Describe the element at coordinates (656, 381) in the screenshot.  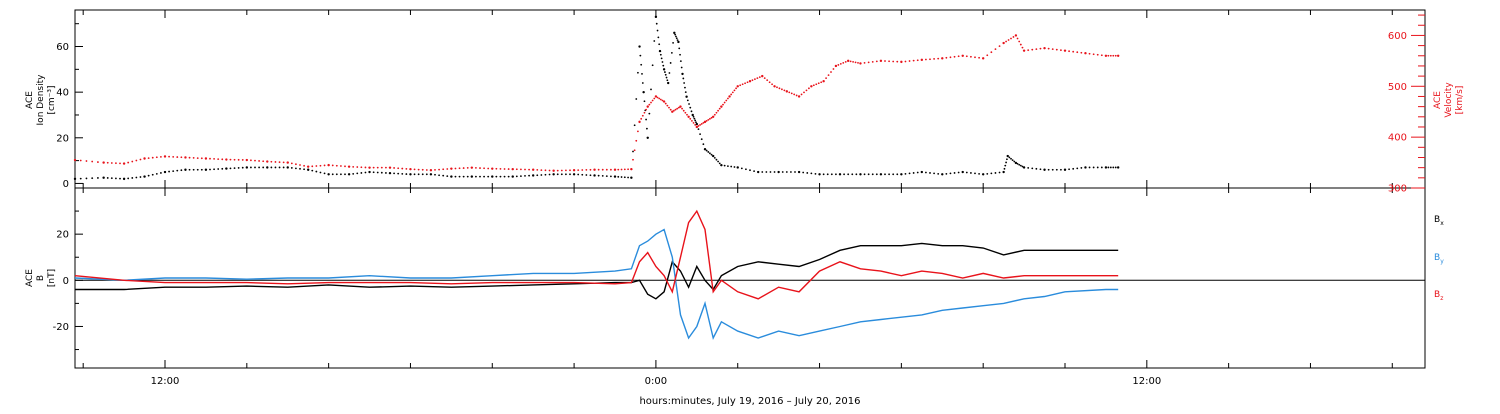
I see `x-tick-label: 0:00` at that location.